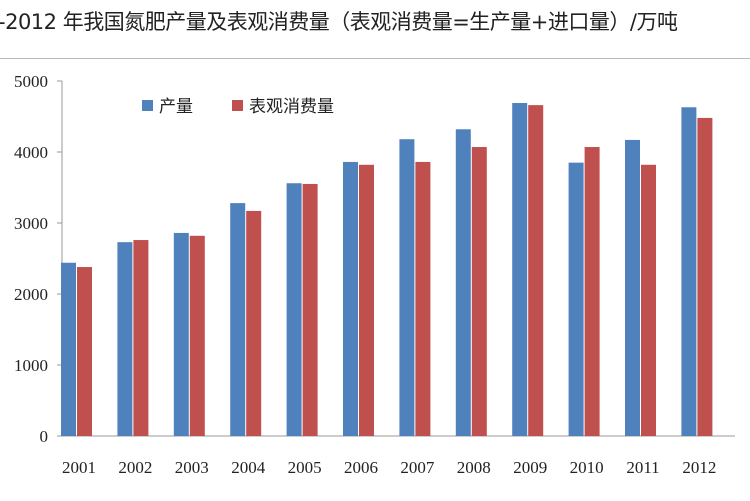 Image resolution: width=750 pixels, height=501 pixels. Describe the element at coordinates (176, 107) in the screenshot. I see `legend-label: 产量` at that location.